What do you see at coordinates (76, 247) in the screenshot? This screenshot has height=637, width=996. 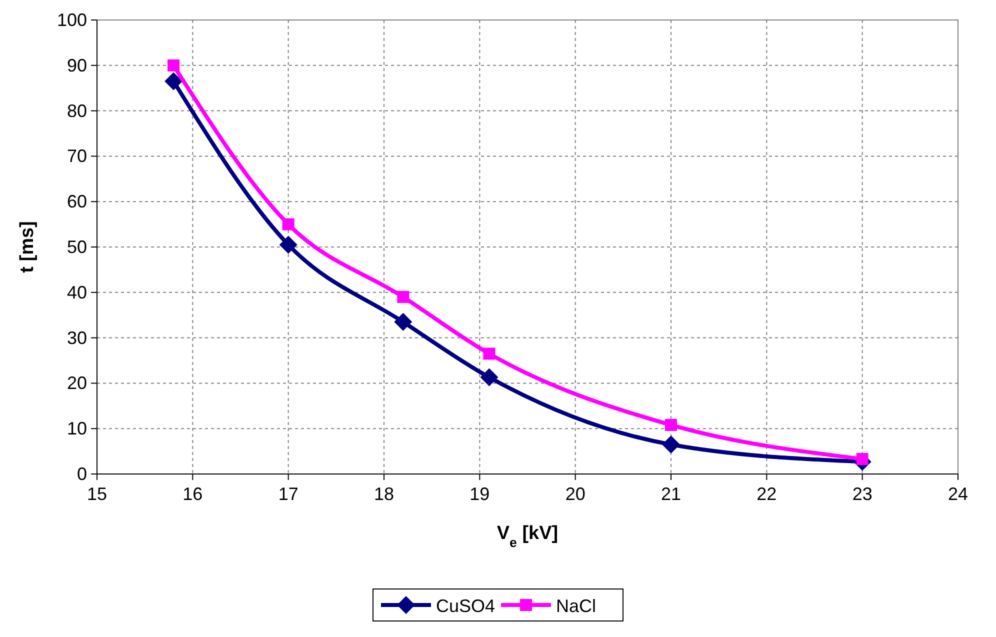 I see `y-tick-label: 50` at bounding box center [76, 247].